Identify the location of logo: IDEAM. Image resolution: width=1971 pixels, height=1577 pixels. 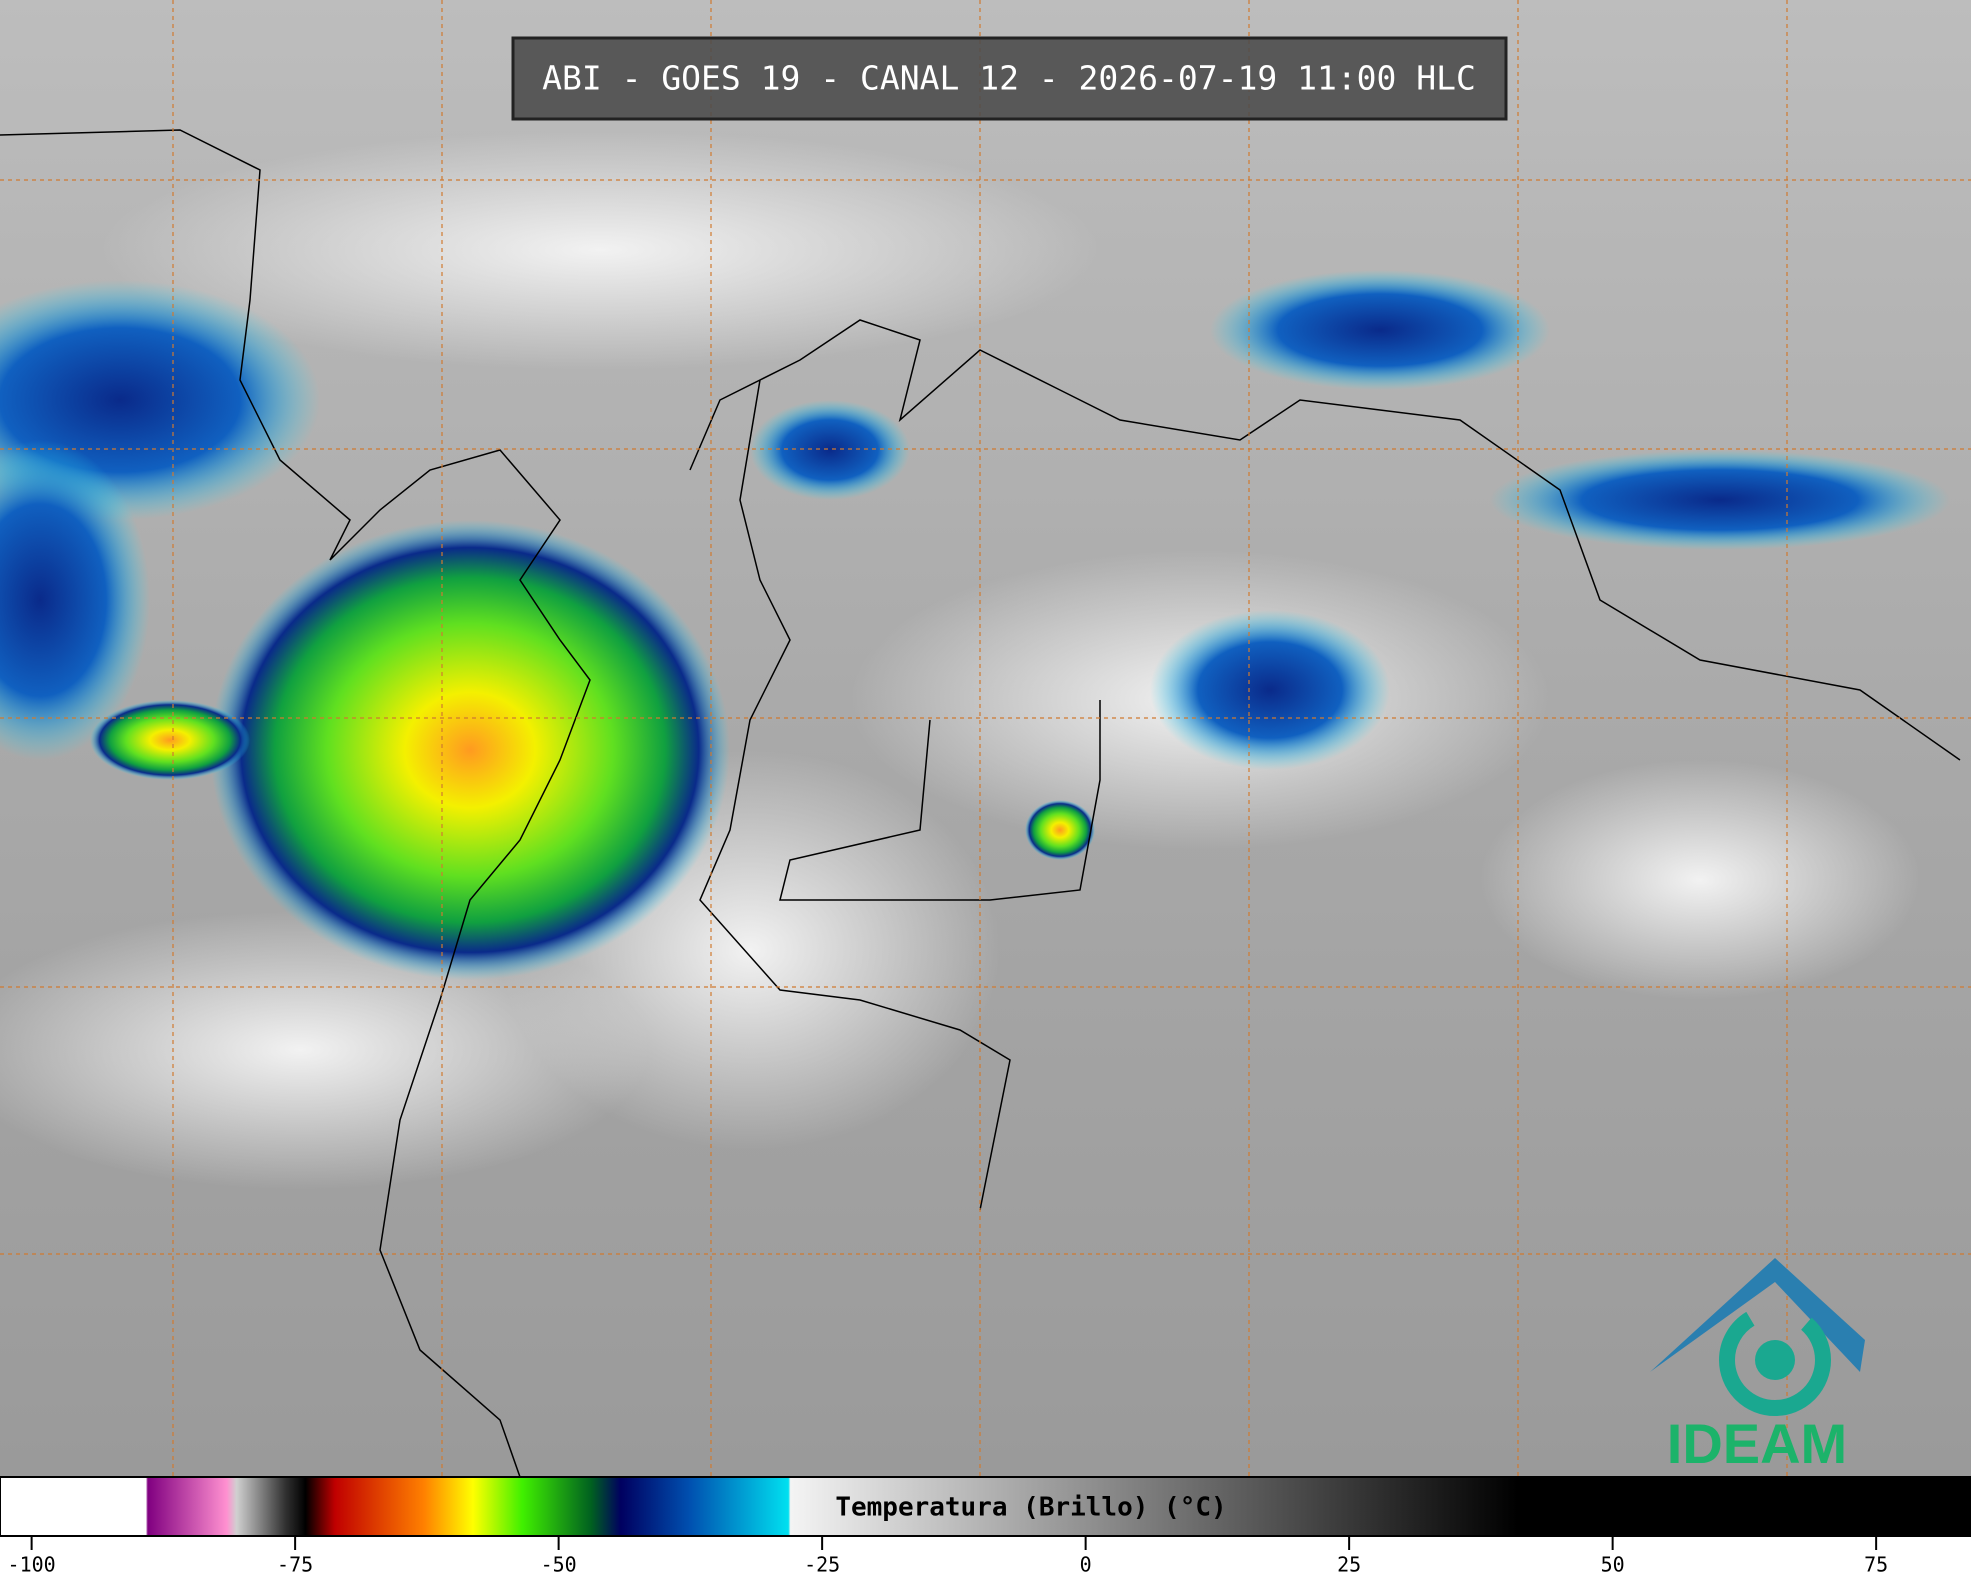
(1757, 1366).